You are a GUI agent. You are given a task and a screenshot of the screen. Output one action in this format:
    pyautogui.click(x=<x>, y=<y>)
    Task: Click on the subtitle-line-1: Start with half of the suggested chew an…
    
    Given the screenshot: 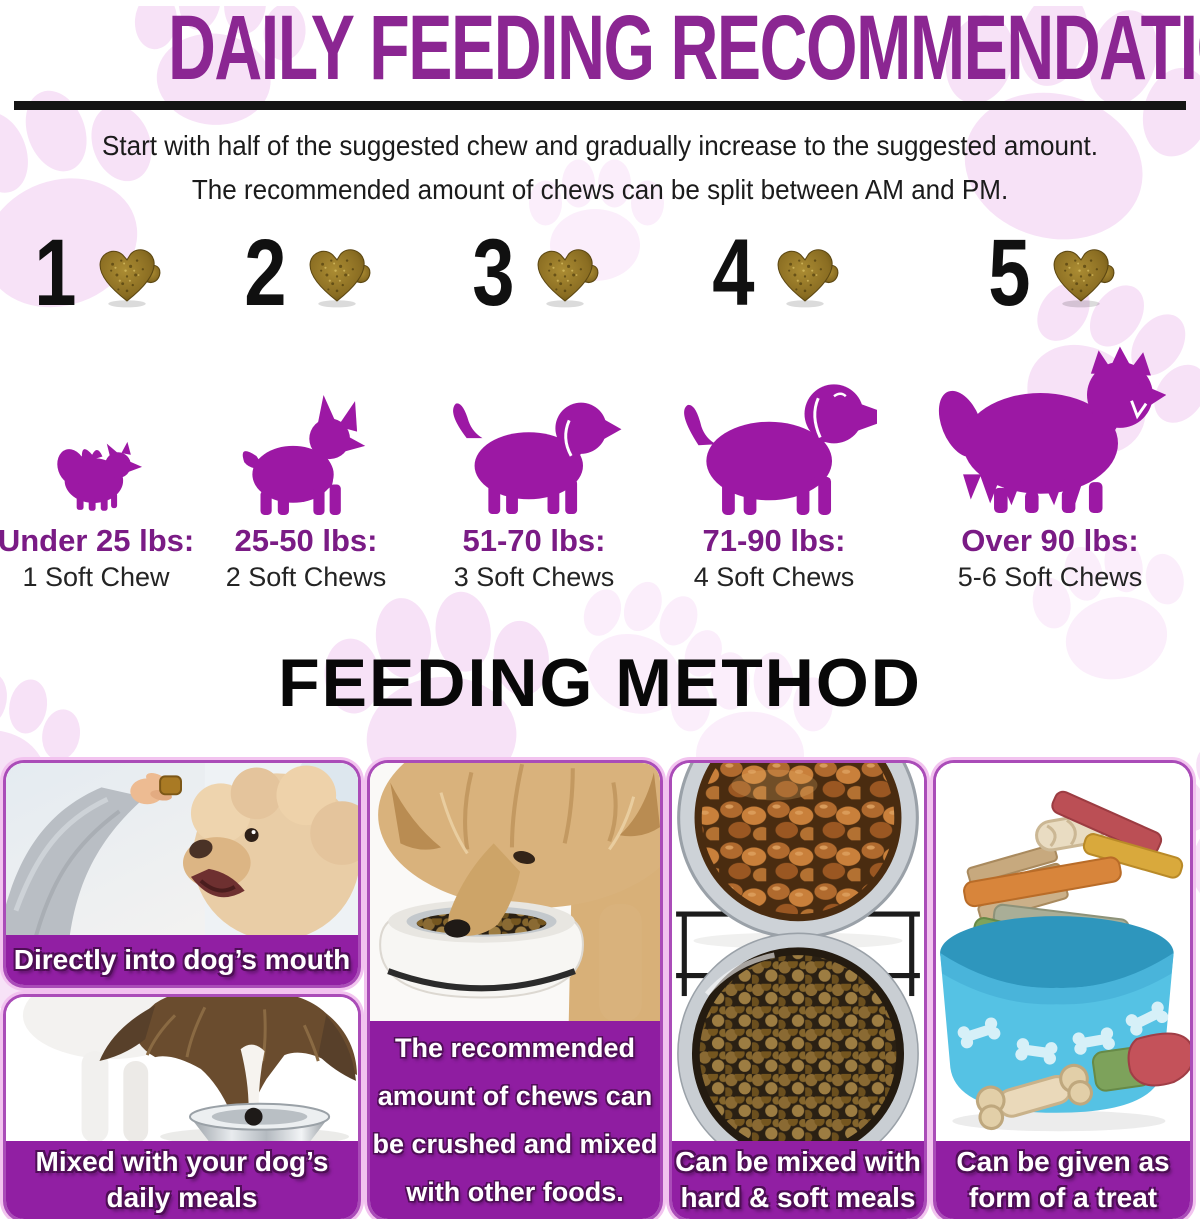 What is the action you would take?
    pyautogui.click(x=600, y=145)
    